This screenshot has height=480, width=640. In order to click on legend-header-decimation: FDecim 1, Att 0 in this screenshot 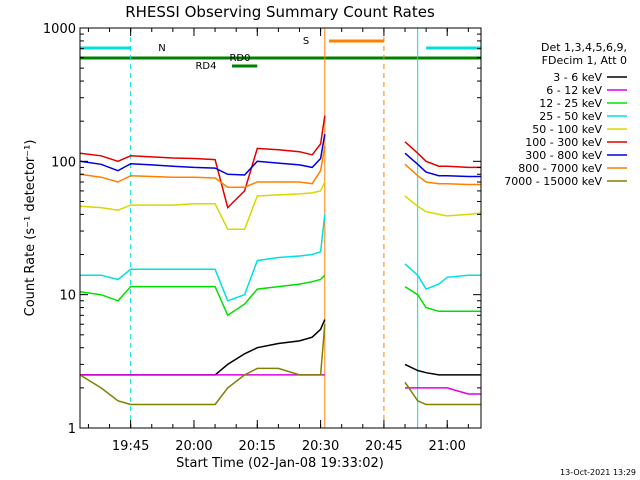, I will do `click(584, 60)`.